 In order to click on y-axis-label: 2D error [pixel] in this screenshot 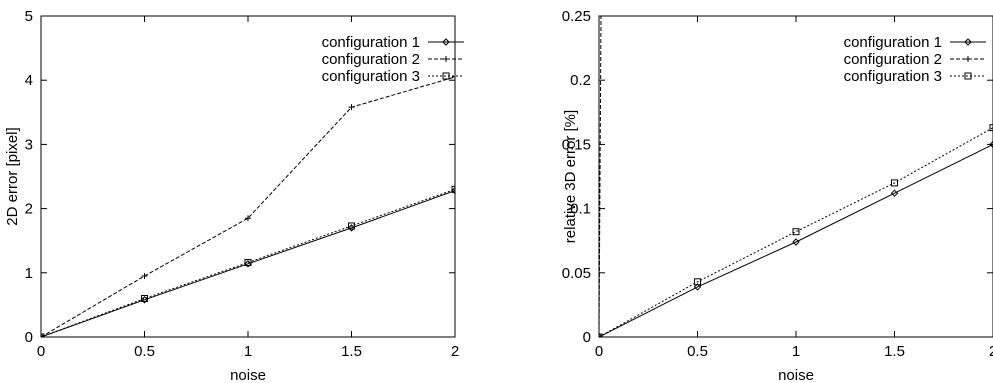, I will do `click(12, 176)`.